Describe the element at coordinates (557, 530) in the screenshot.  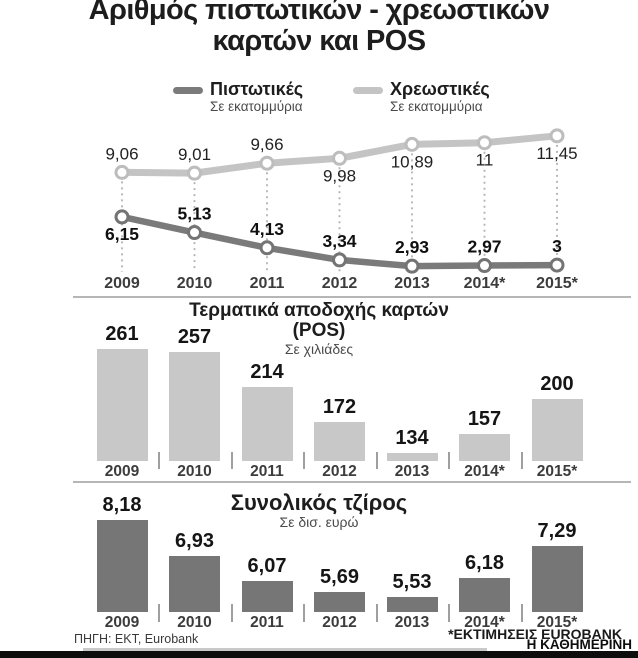
I see `bar-value-label: 7,29` at that location.